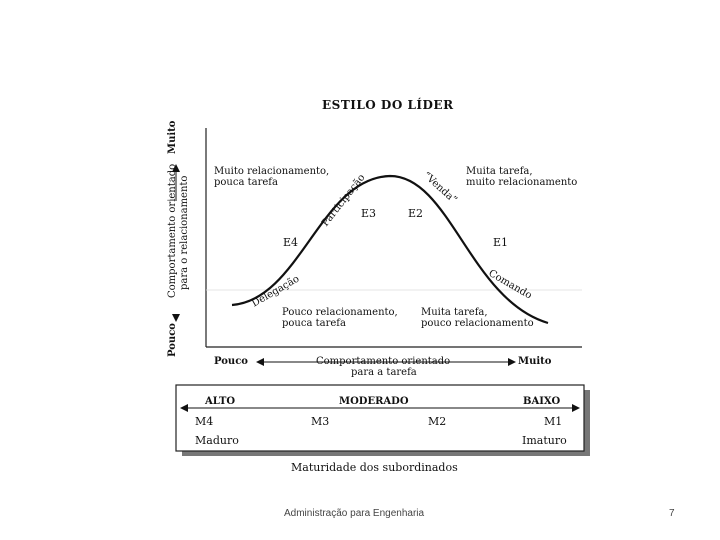 Image resolution: width=720 pixels, height=540 pixels. Describe the element at coordinates (499, 171) in the screenshot. I see `quadrant-top-right-line1: Muita tarefa,` at that location.